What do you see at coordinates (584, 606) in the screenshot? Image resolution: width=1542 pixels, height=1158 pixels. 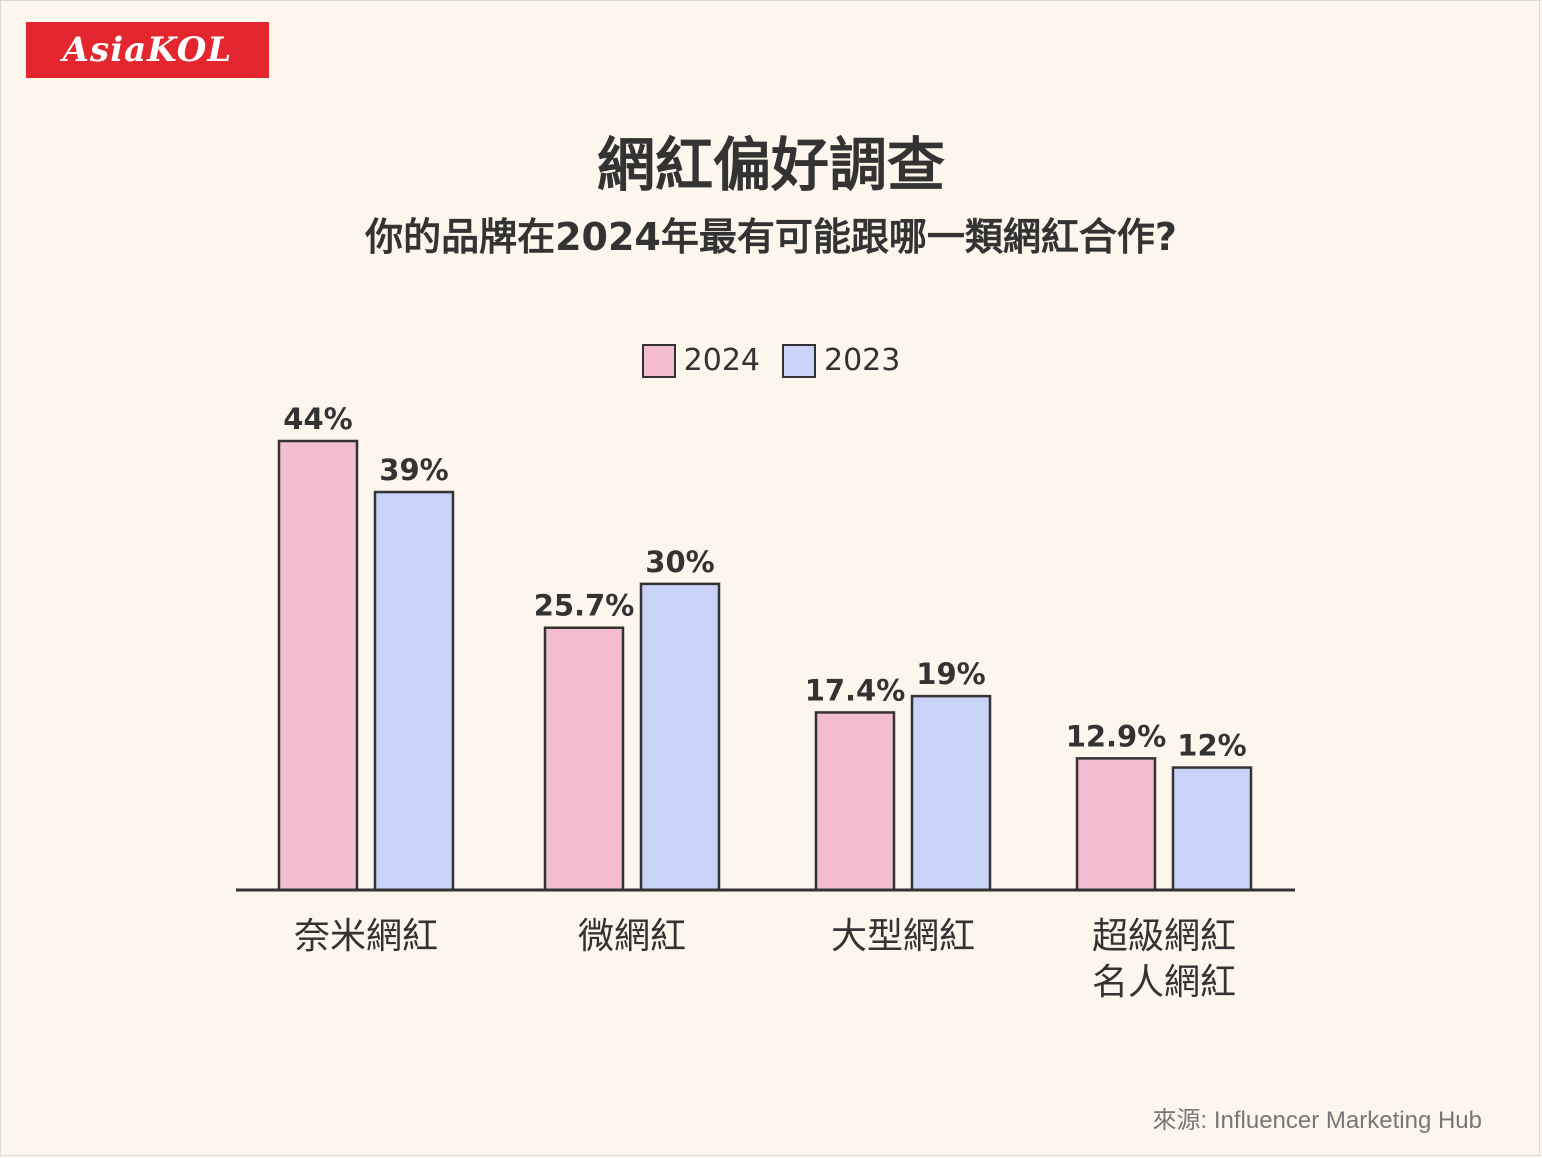 I see `data-label-2024-1: 25.7%` at bounding box center [584, 606].